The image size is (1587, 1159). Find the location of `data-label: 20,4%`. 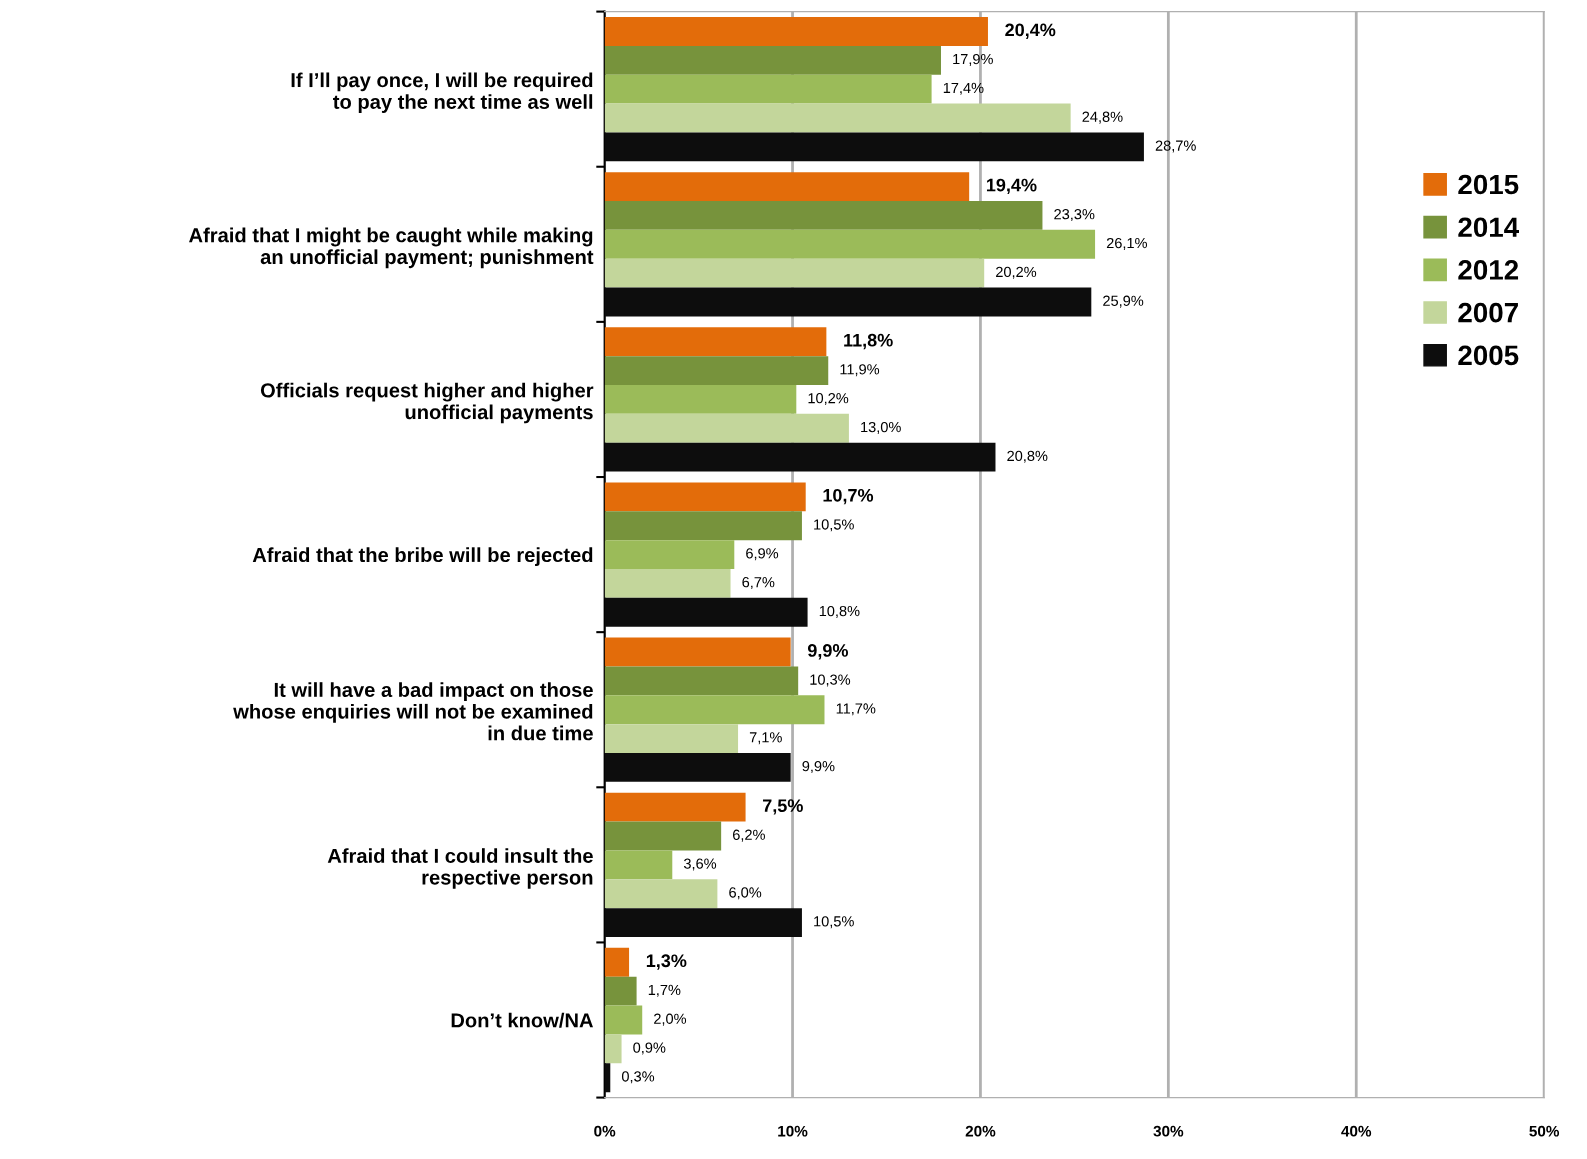

data-label: 20,4% is located at coordinates (1030, 31).